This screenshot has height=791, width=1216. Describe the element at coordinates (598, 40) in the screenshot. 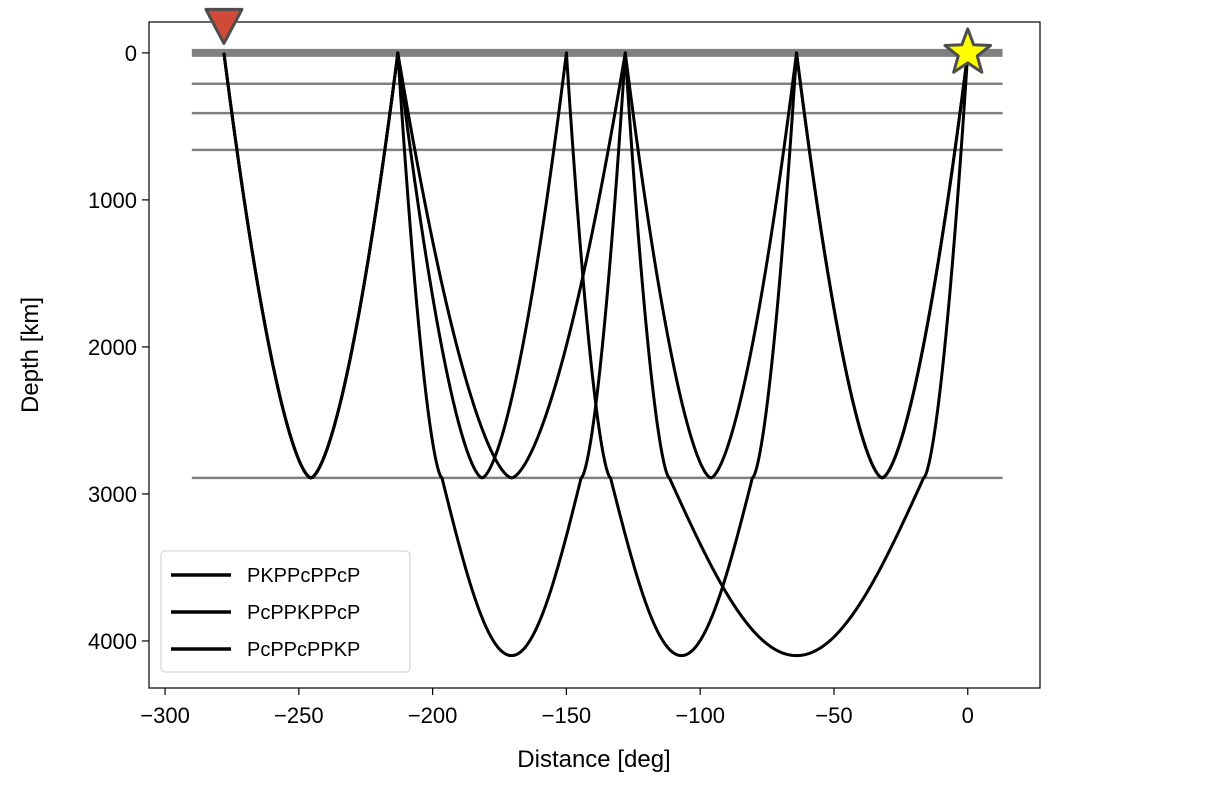

I see `station-markers` at that location.